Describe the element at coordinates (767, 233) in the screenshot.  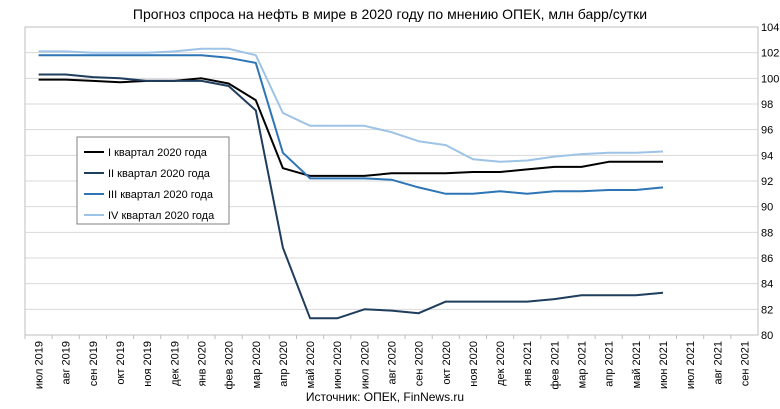
I see `y-tick-label: 88` at that location.